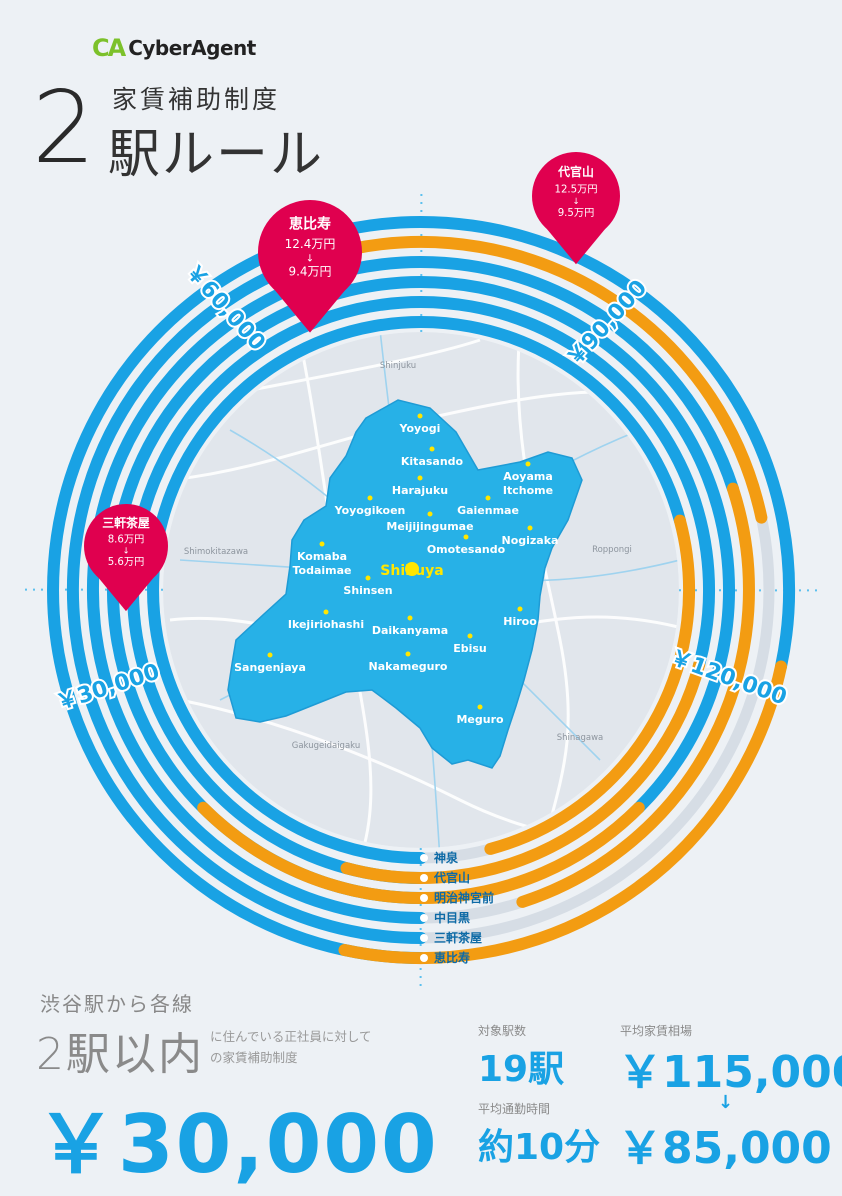  What do you see at coordinates (326, 624) in the screenshot?
I see `station-label: Ikejiriohashi` at bounding box center [326, 624].